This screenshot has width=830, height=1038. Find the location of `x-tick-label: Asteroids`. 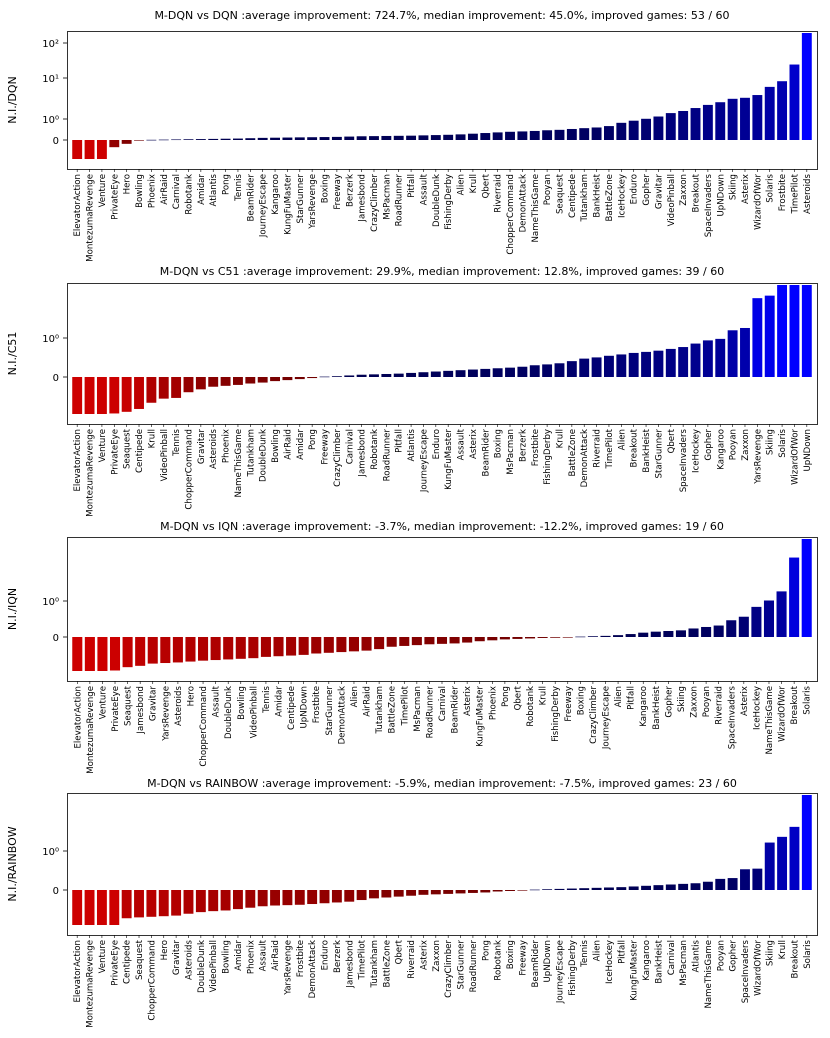

x-tick-label: Asteroids is located at coordinates (189, 959).